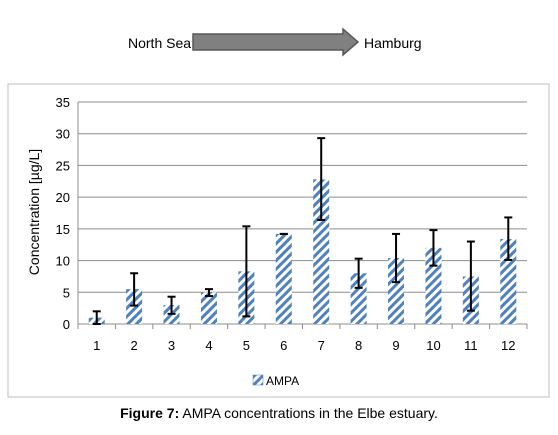 The image size is (558, 435). Describe the element at coordinates (258, 380) in the screenshot. I see `legend-swatch` at that location.